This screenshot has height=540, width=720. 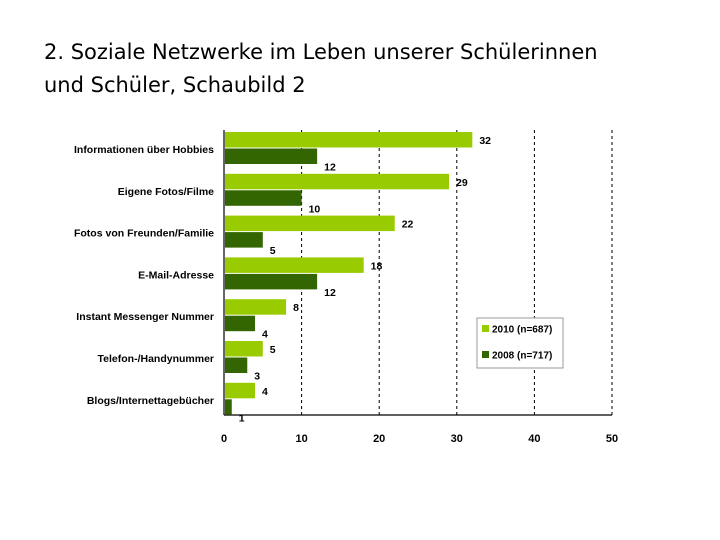 What do you see at coordinates (315, 209) in the screenshot?
I see `value-label-2008-1: 10` at bounding box center [315, 209].